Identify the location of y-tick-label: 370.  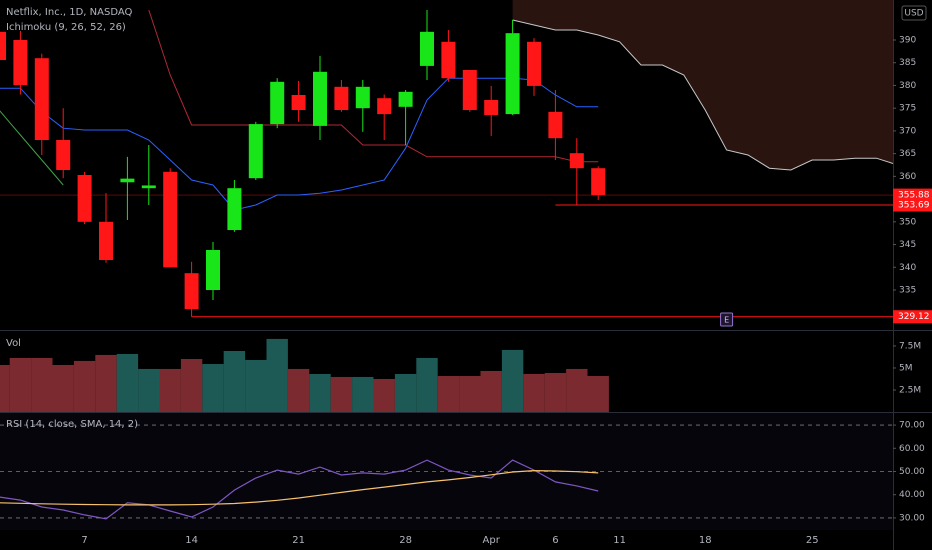
(907, 131).